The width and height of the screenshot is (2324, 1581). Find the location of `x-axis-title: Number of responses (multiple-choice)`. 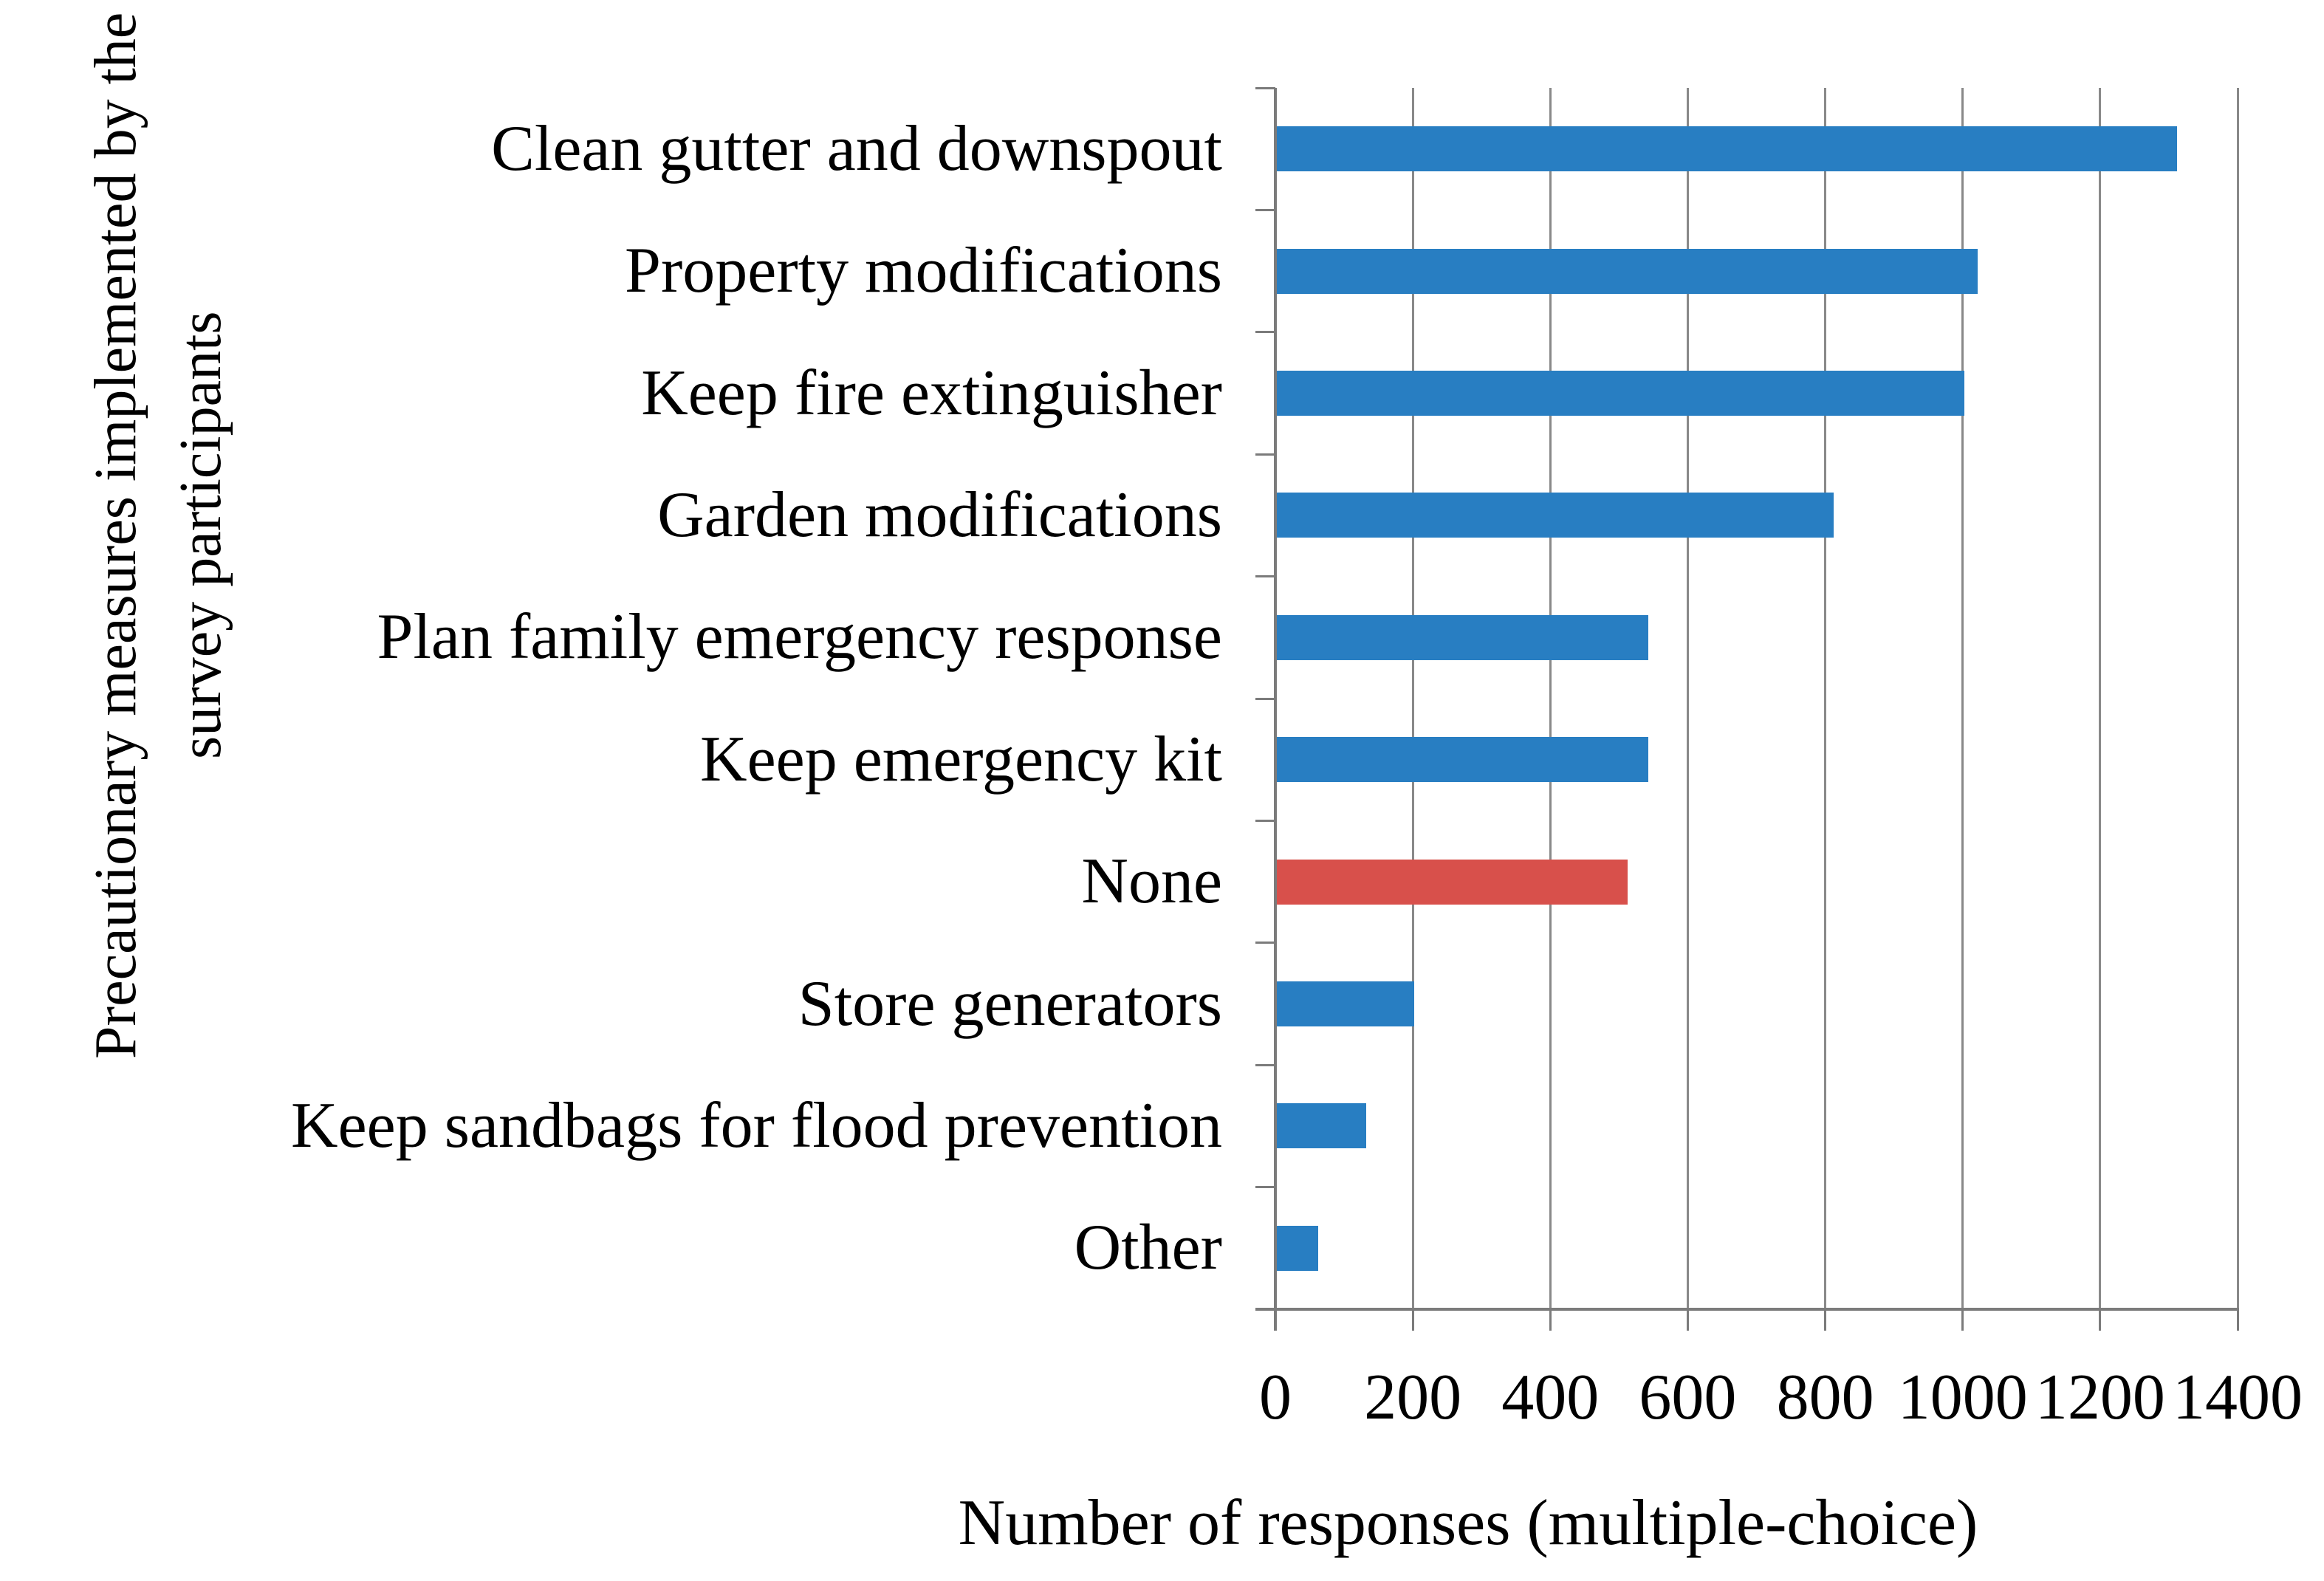

x-axis-title: Number of responses (multiple-choice) is located at coordinates (1468, 1523).